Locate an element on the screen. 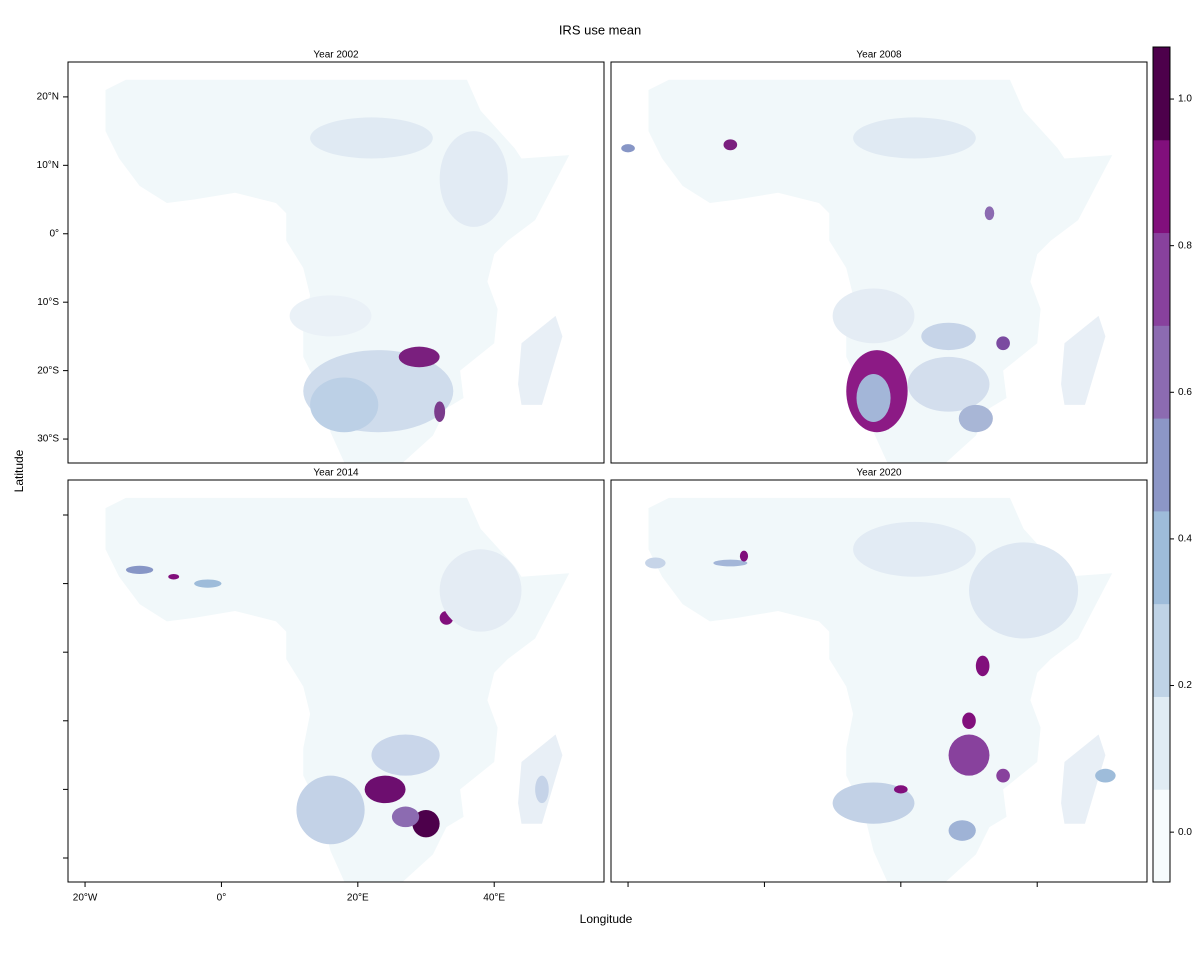  y-tick-label: 0° is located at coordinates (54, 233).